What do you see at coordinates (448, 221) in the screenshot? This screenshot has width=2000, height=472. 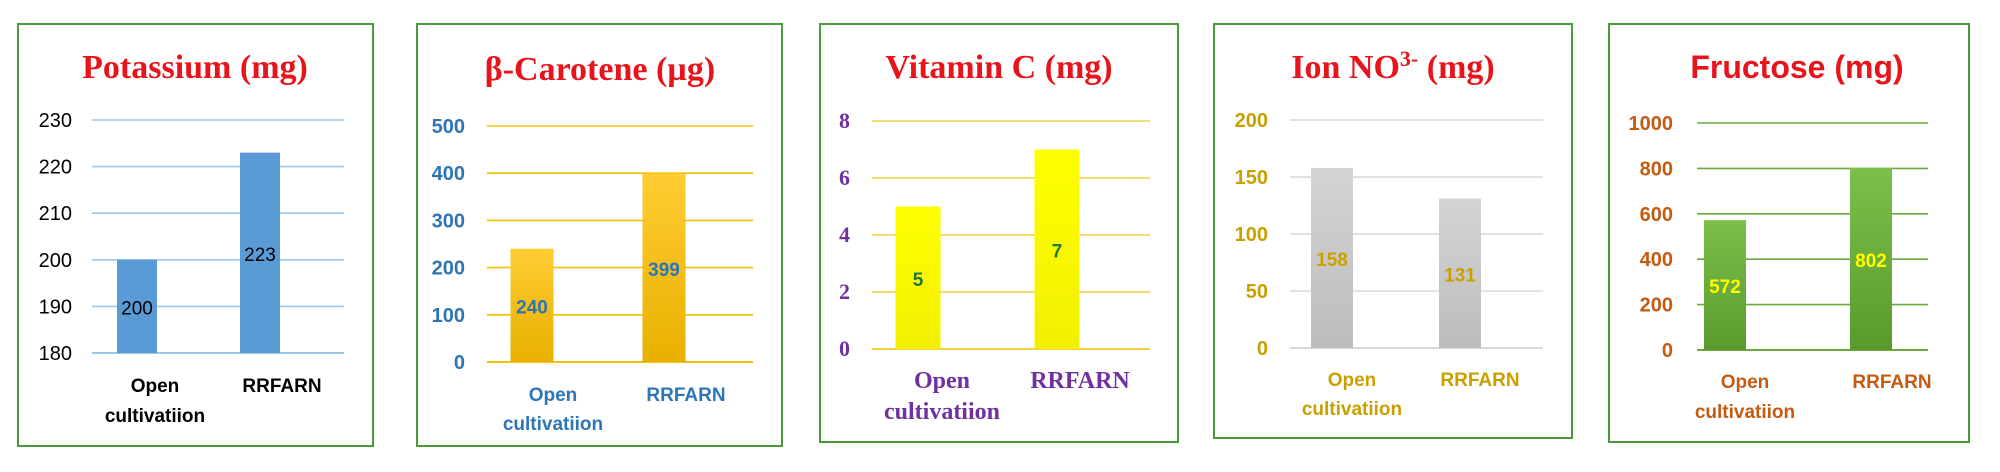 I see `y-tick-label: 300` at bounding box center [448, 221].